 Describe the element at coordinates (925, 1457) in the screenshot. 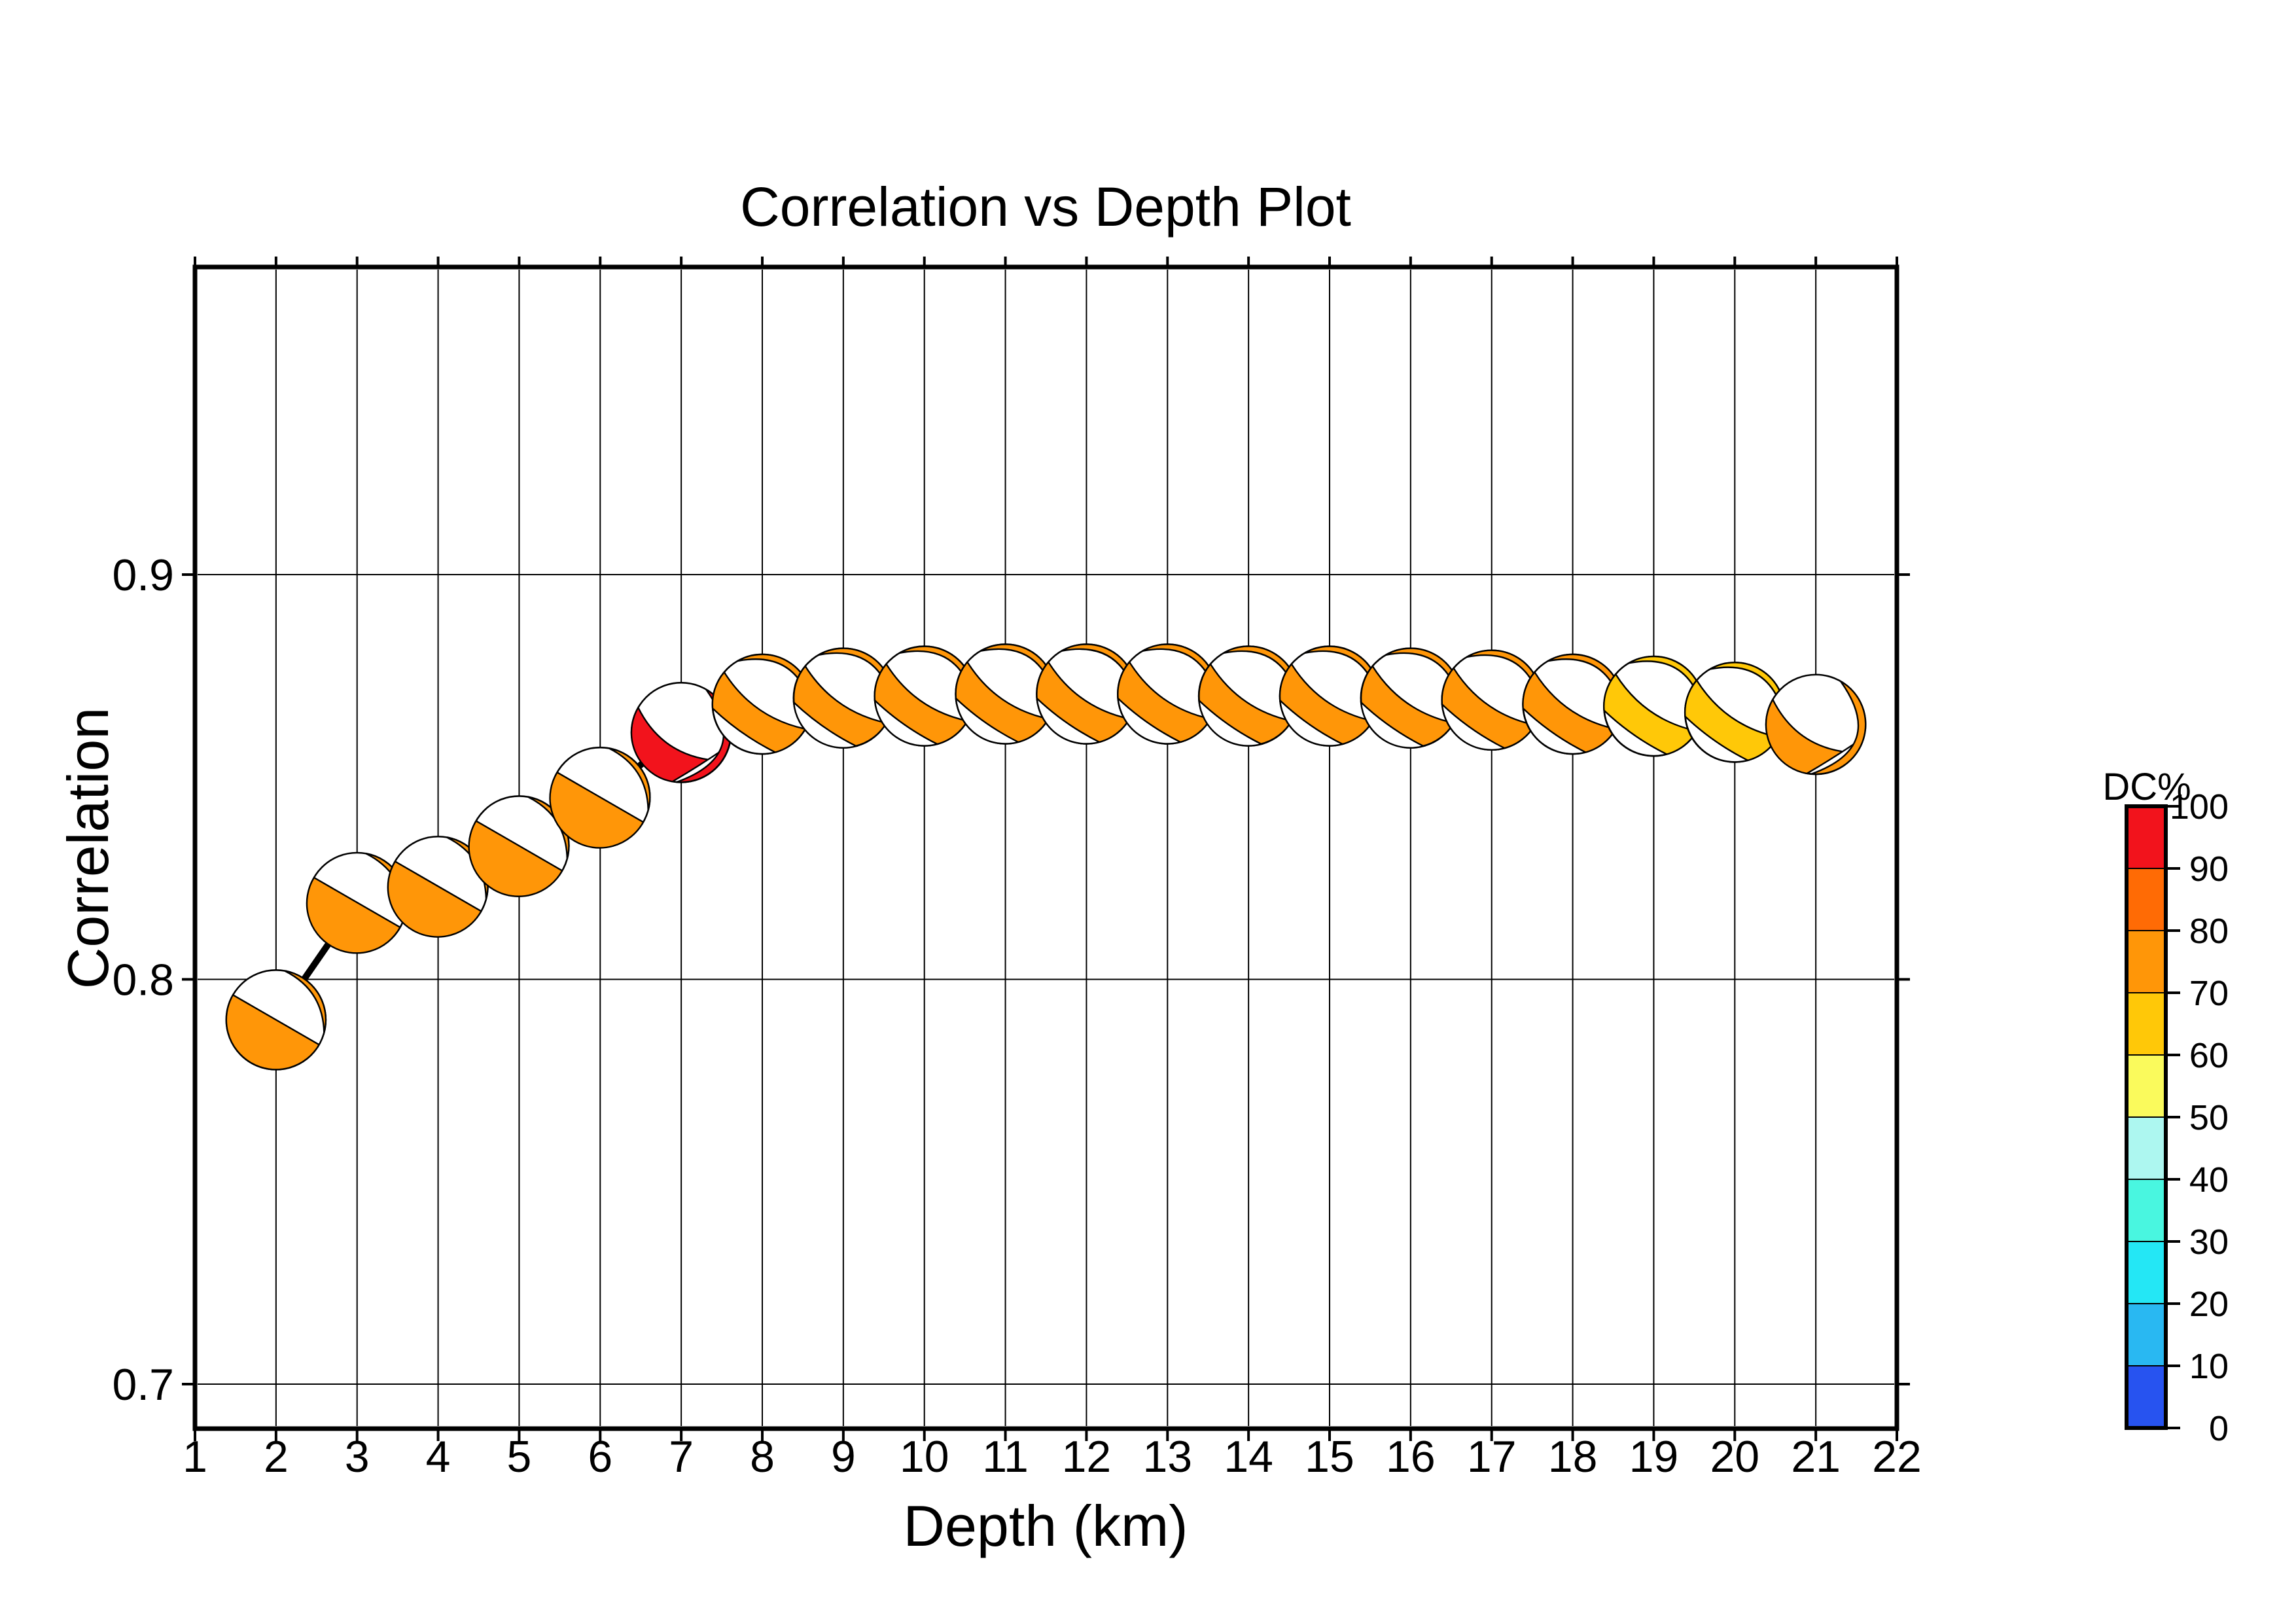

I see `x-tick-label: 10` at that location.